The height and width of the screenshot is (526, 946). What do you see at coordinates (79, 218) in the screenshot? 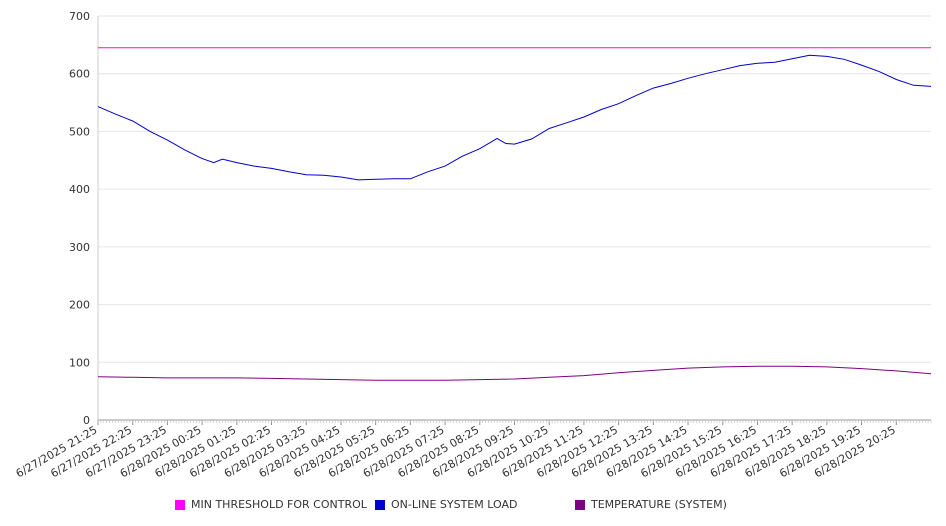
I see `y-axis-ticks: 0 100 200 300 400 500 600 700` at bounding box center [79, 218].